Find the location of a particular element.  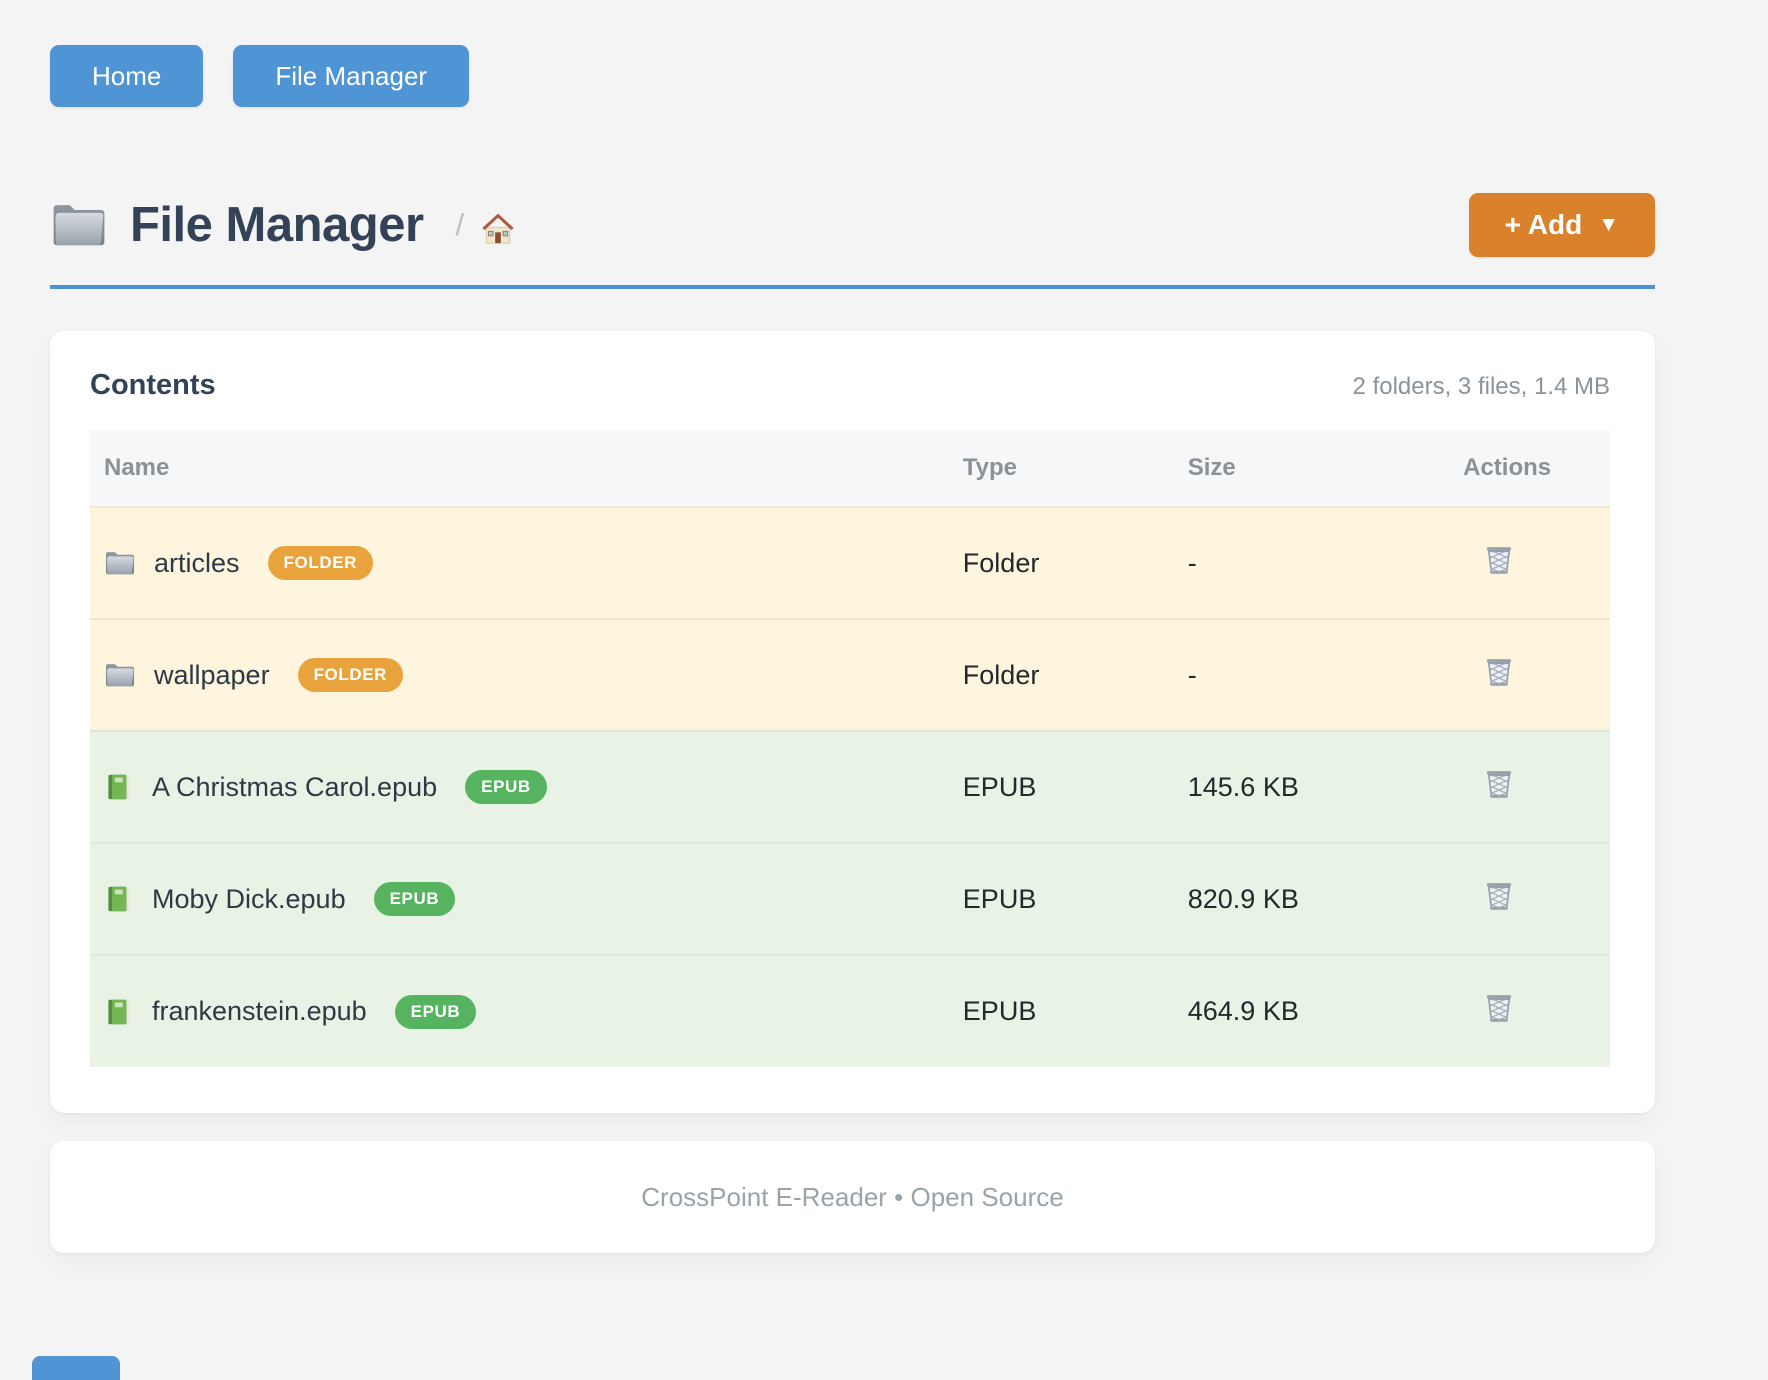

column-header-name: Name is located at coordinates (519, 468).